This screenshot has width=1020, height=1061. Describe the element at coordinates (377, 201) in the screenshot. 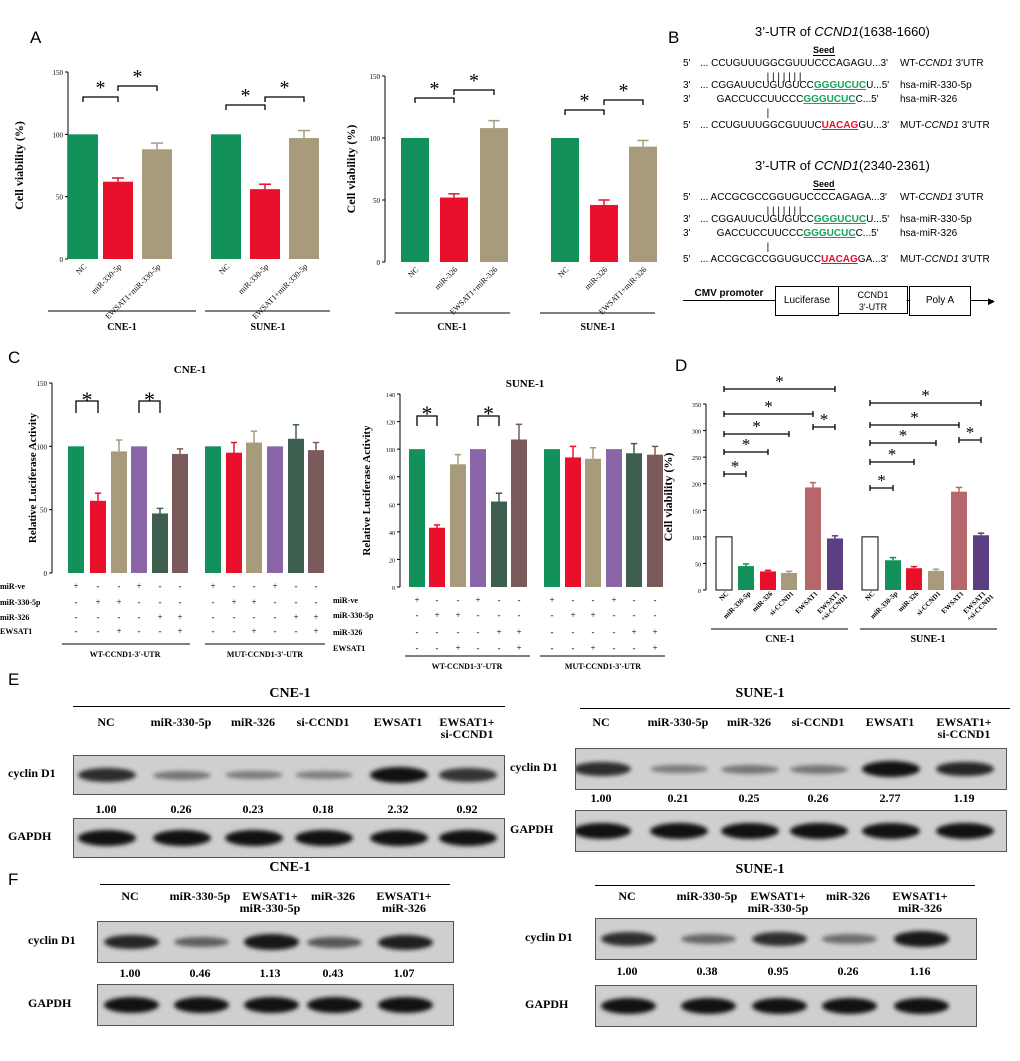

I see `y-tick-label: 50` at that location.